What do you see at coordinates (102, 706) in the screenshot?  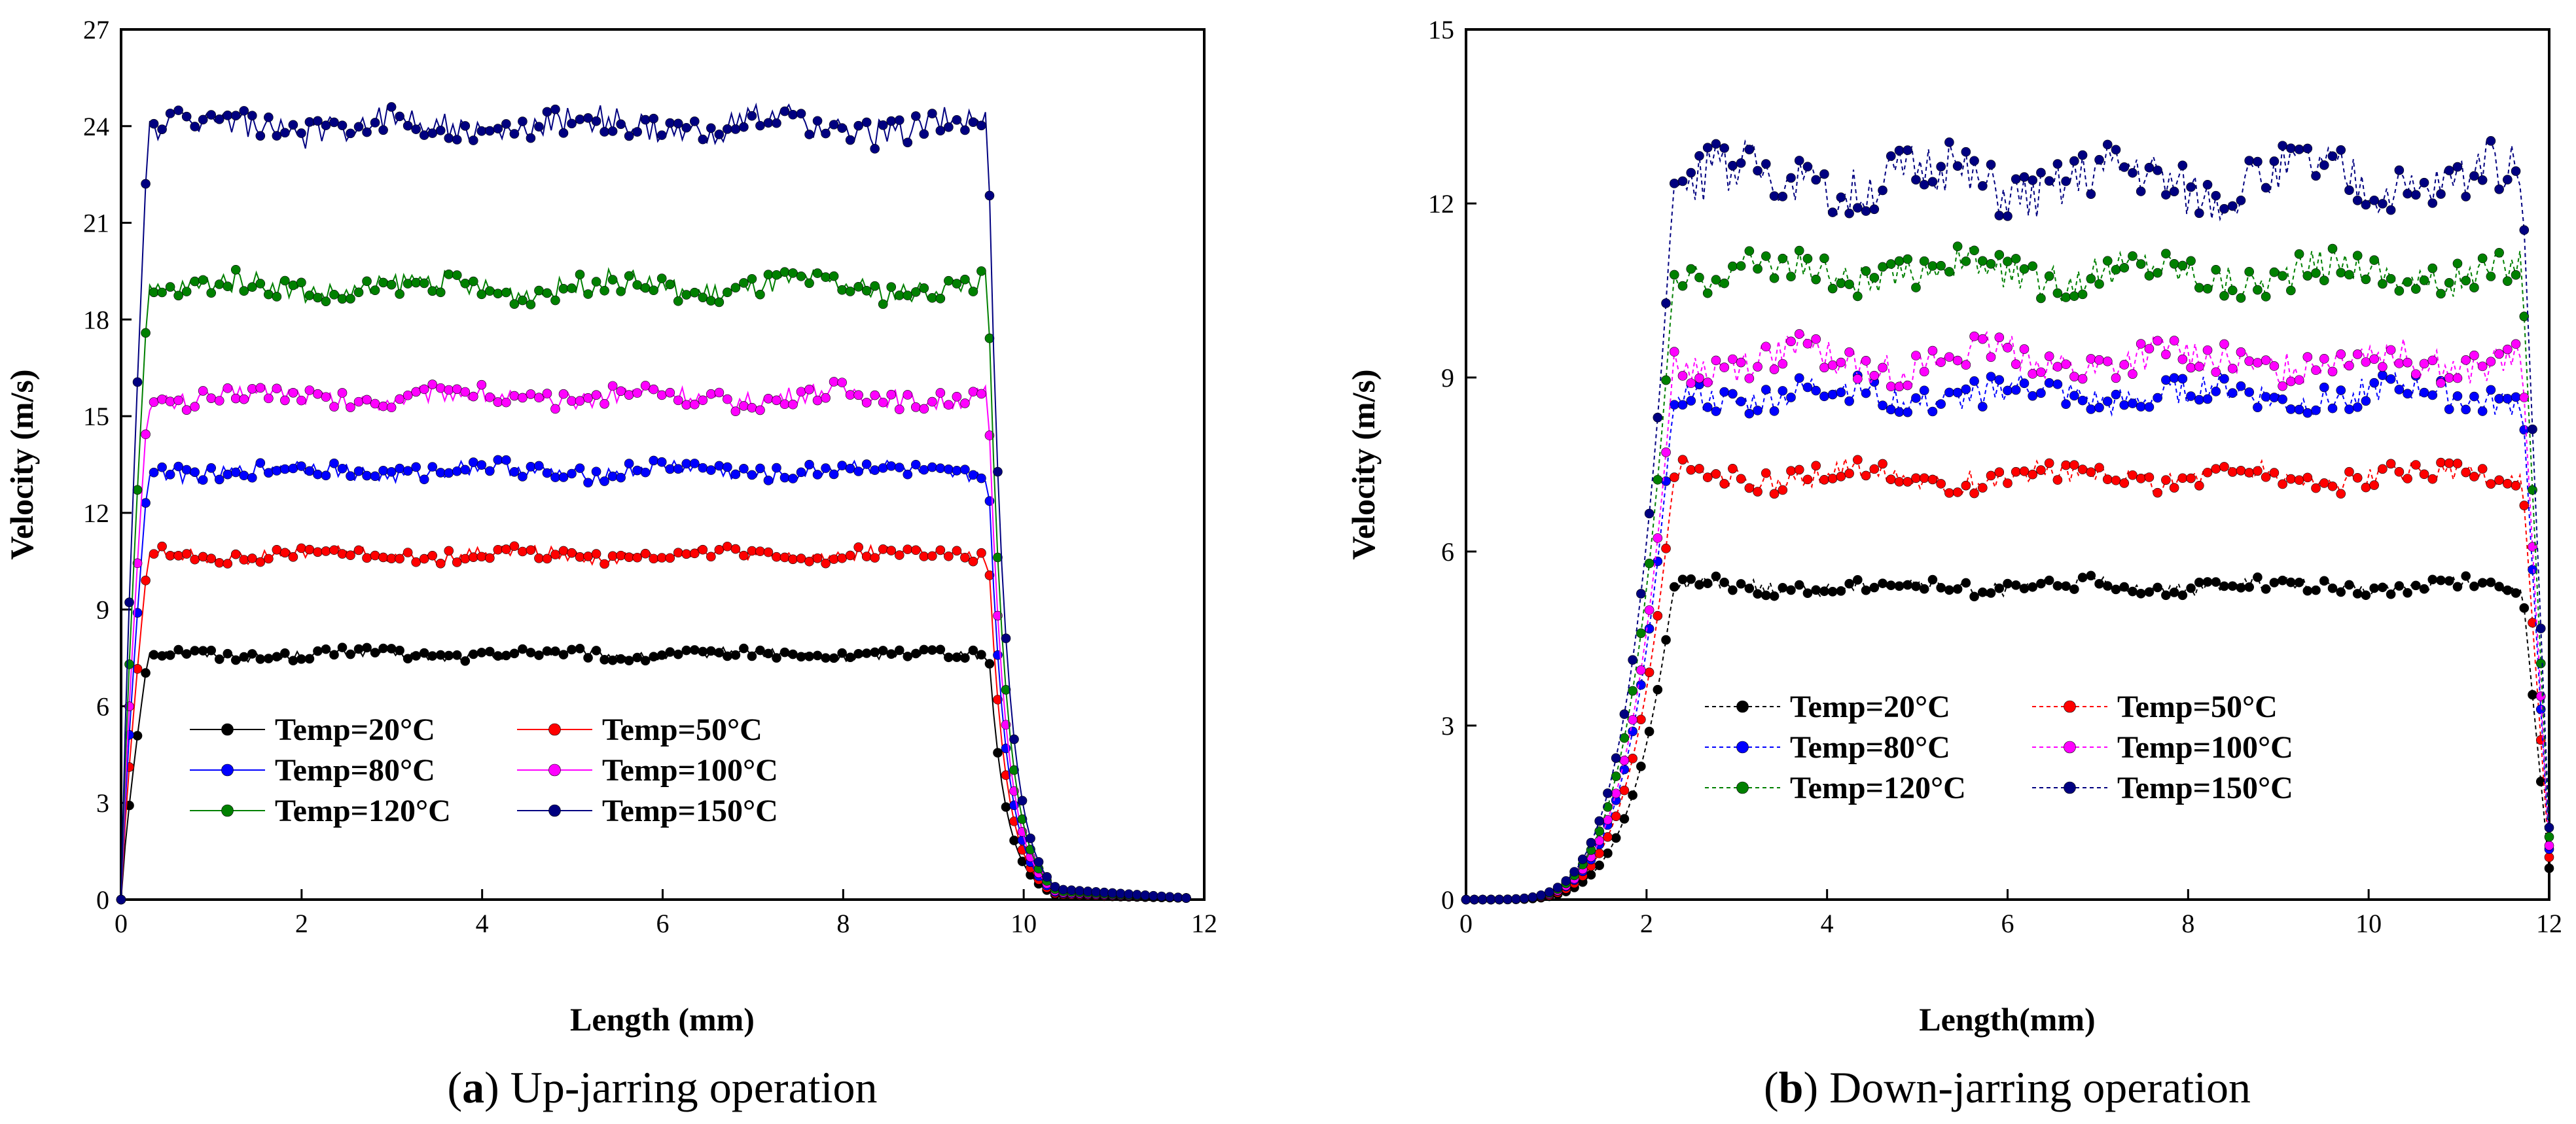 I see `y-tick-label: 6` at bounding box center [102, 706].